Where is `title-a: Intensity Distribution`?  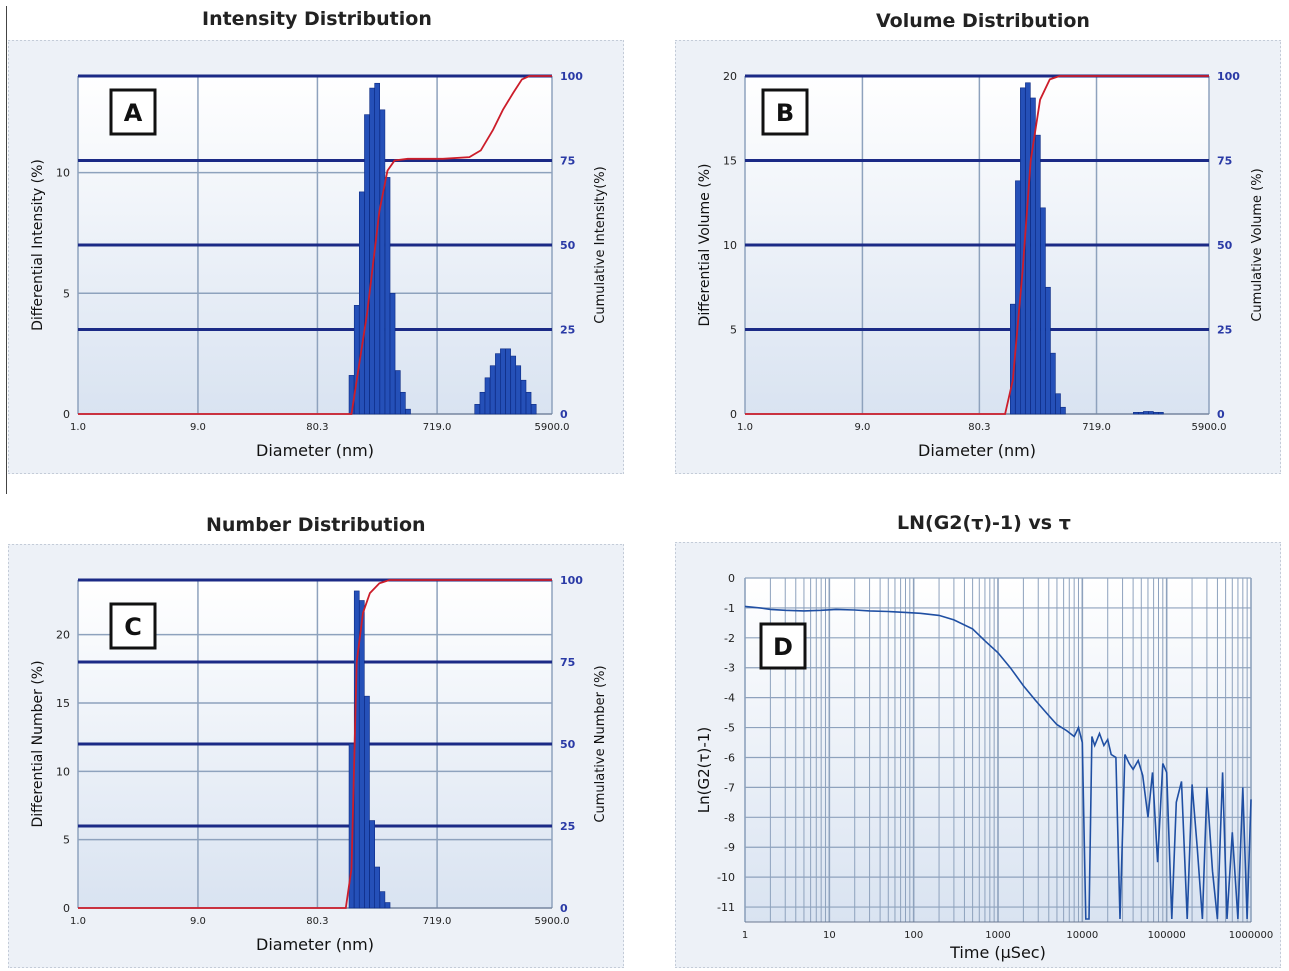 title-a: Intensity Distribution is located at coordinates (317, 19).